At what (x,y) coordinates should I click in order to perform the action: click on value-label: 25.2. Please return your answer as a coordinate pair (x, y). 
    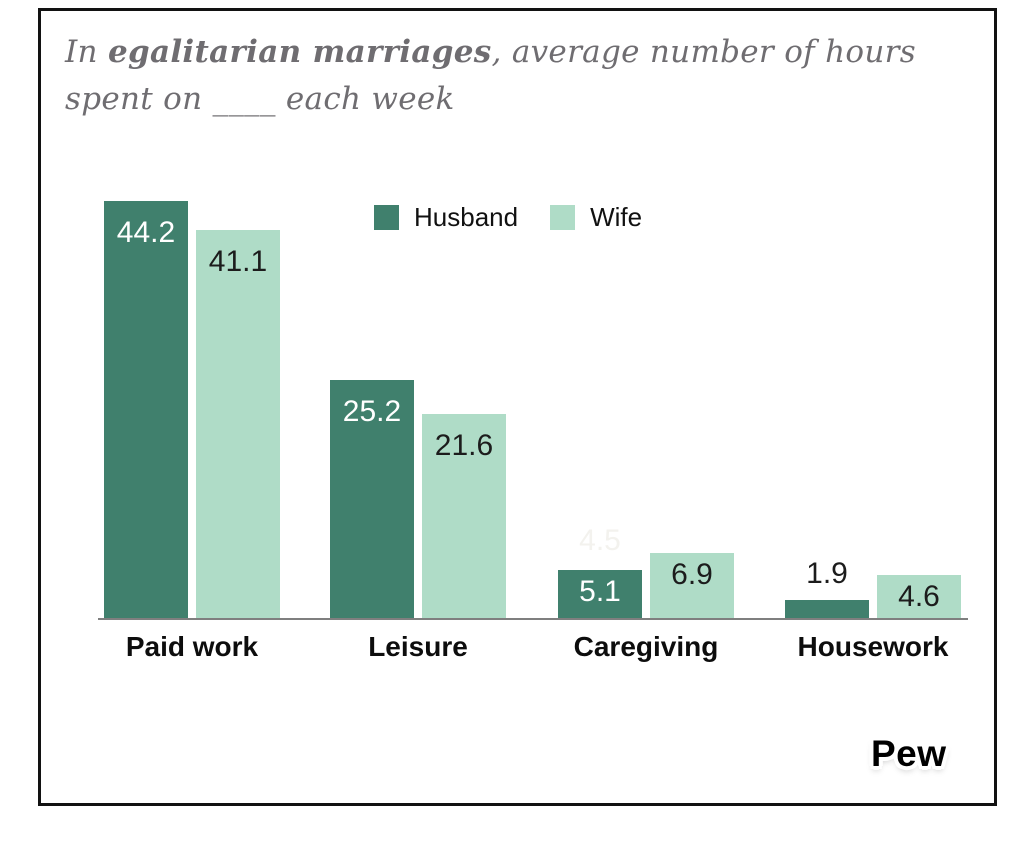
    Looking at the image, I should click on (372, 411).